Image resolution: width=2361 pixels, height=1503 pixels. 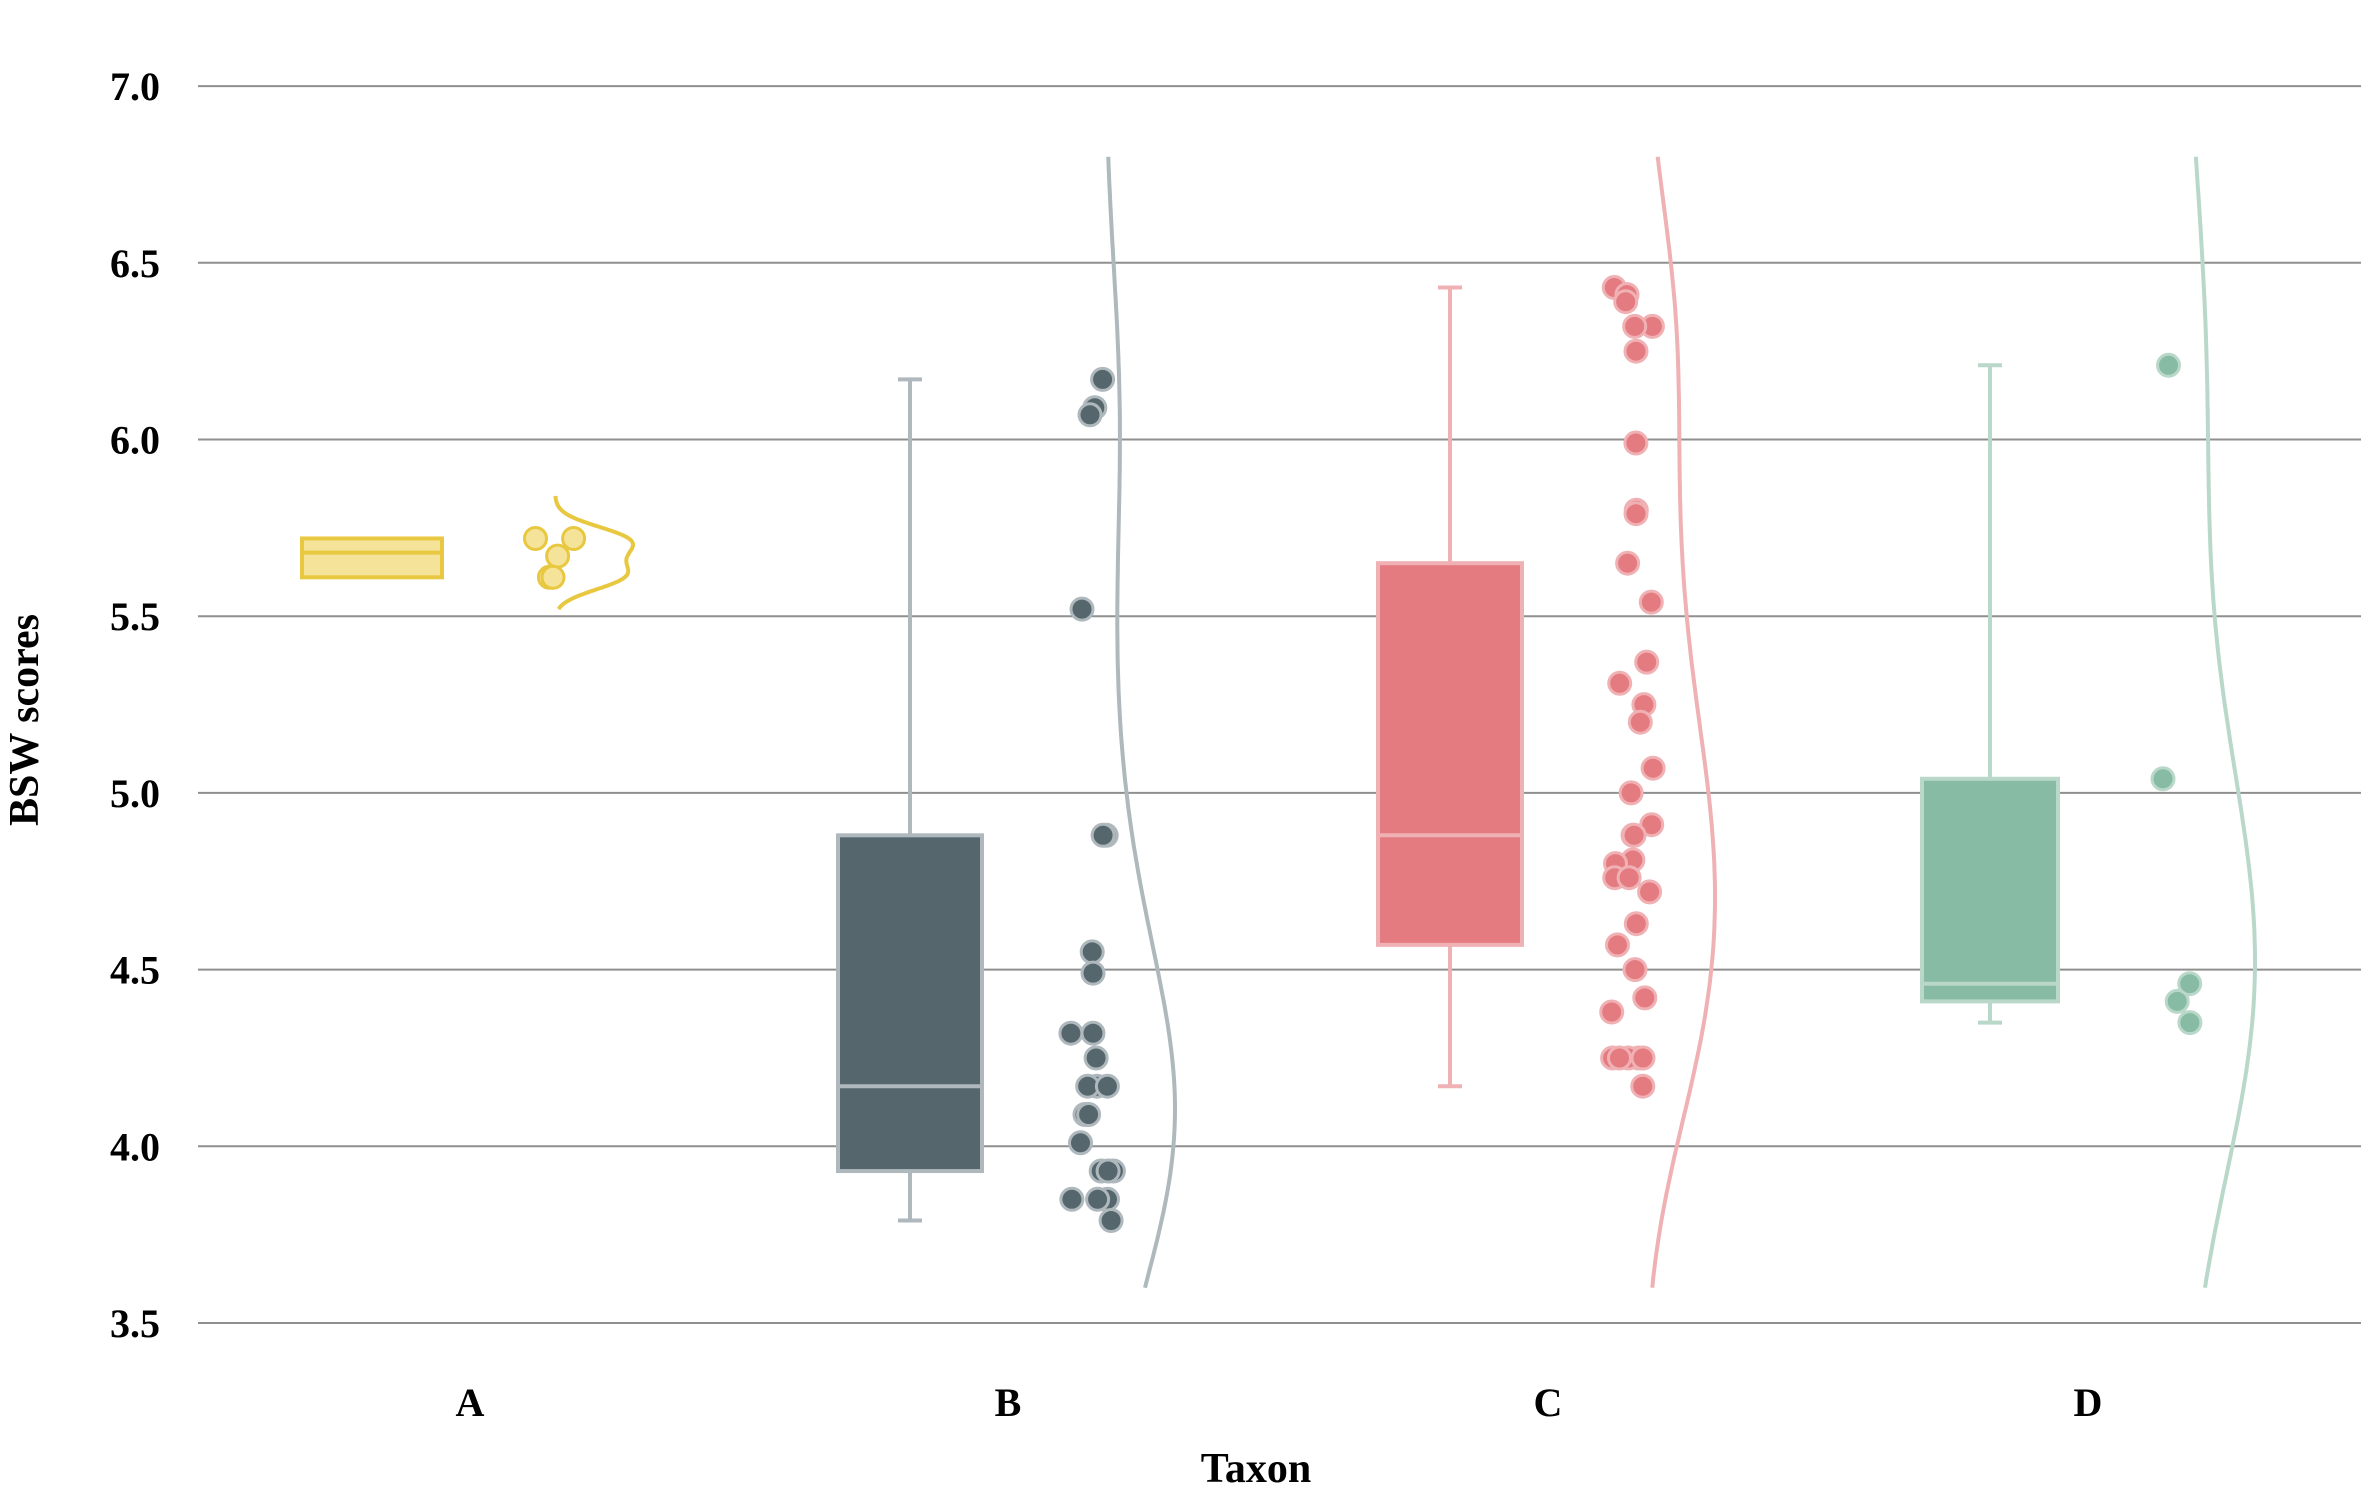 I want to click on density-curve-B, so click(x=1142, y=722).